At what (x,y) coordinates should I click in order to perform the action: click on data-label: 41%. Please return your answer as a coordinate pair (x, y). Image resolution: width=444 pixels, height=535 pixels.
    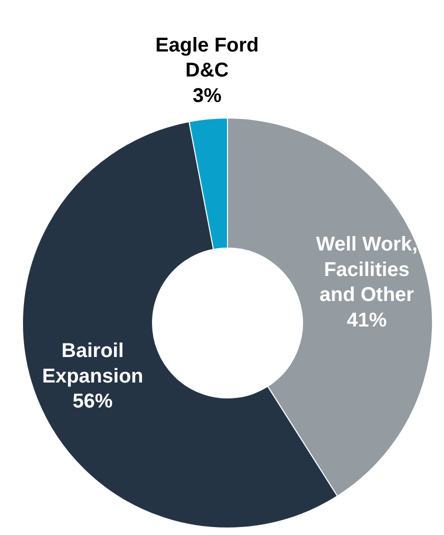
    Looking at the image, I should click on (366, 320).